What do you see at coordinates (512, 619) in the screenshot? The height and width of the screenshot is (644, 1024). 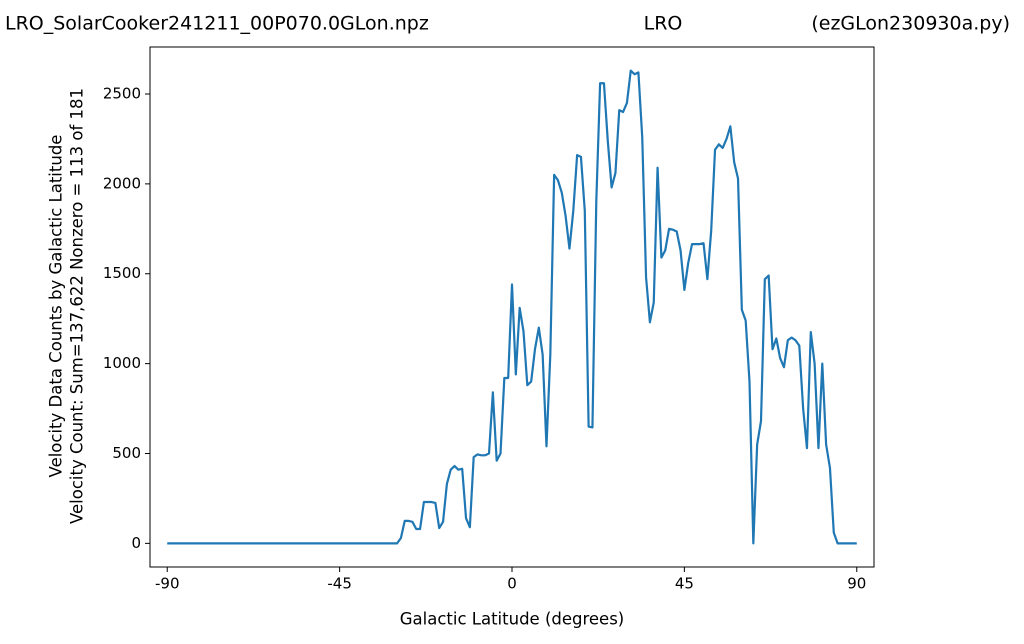 I see `x-axis-label: Galactic Latitude (degrees)` at bounding box center [512, 619].